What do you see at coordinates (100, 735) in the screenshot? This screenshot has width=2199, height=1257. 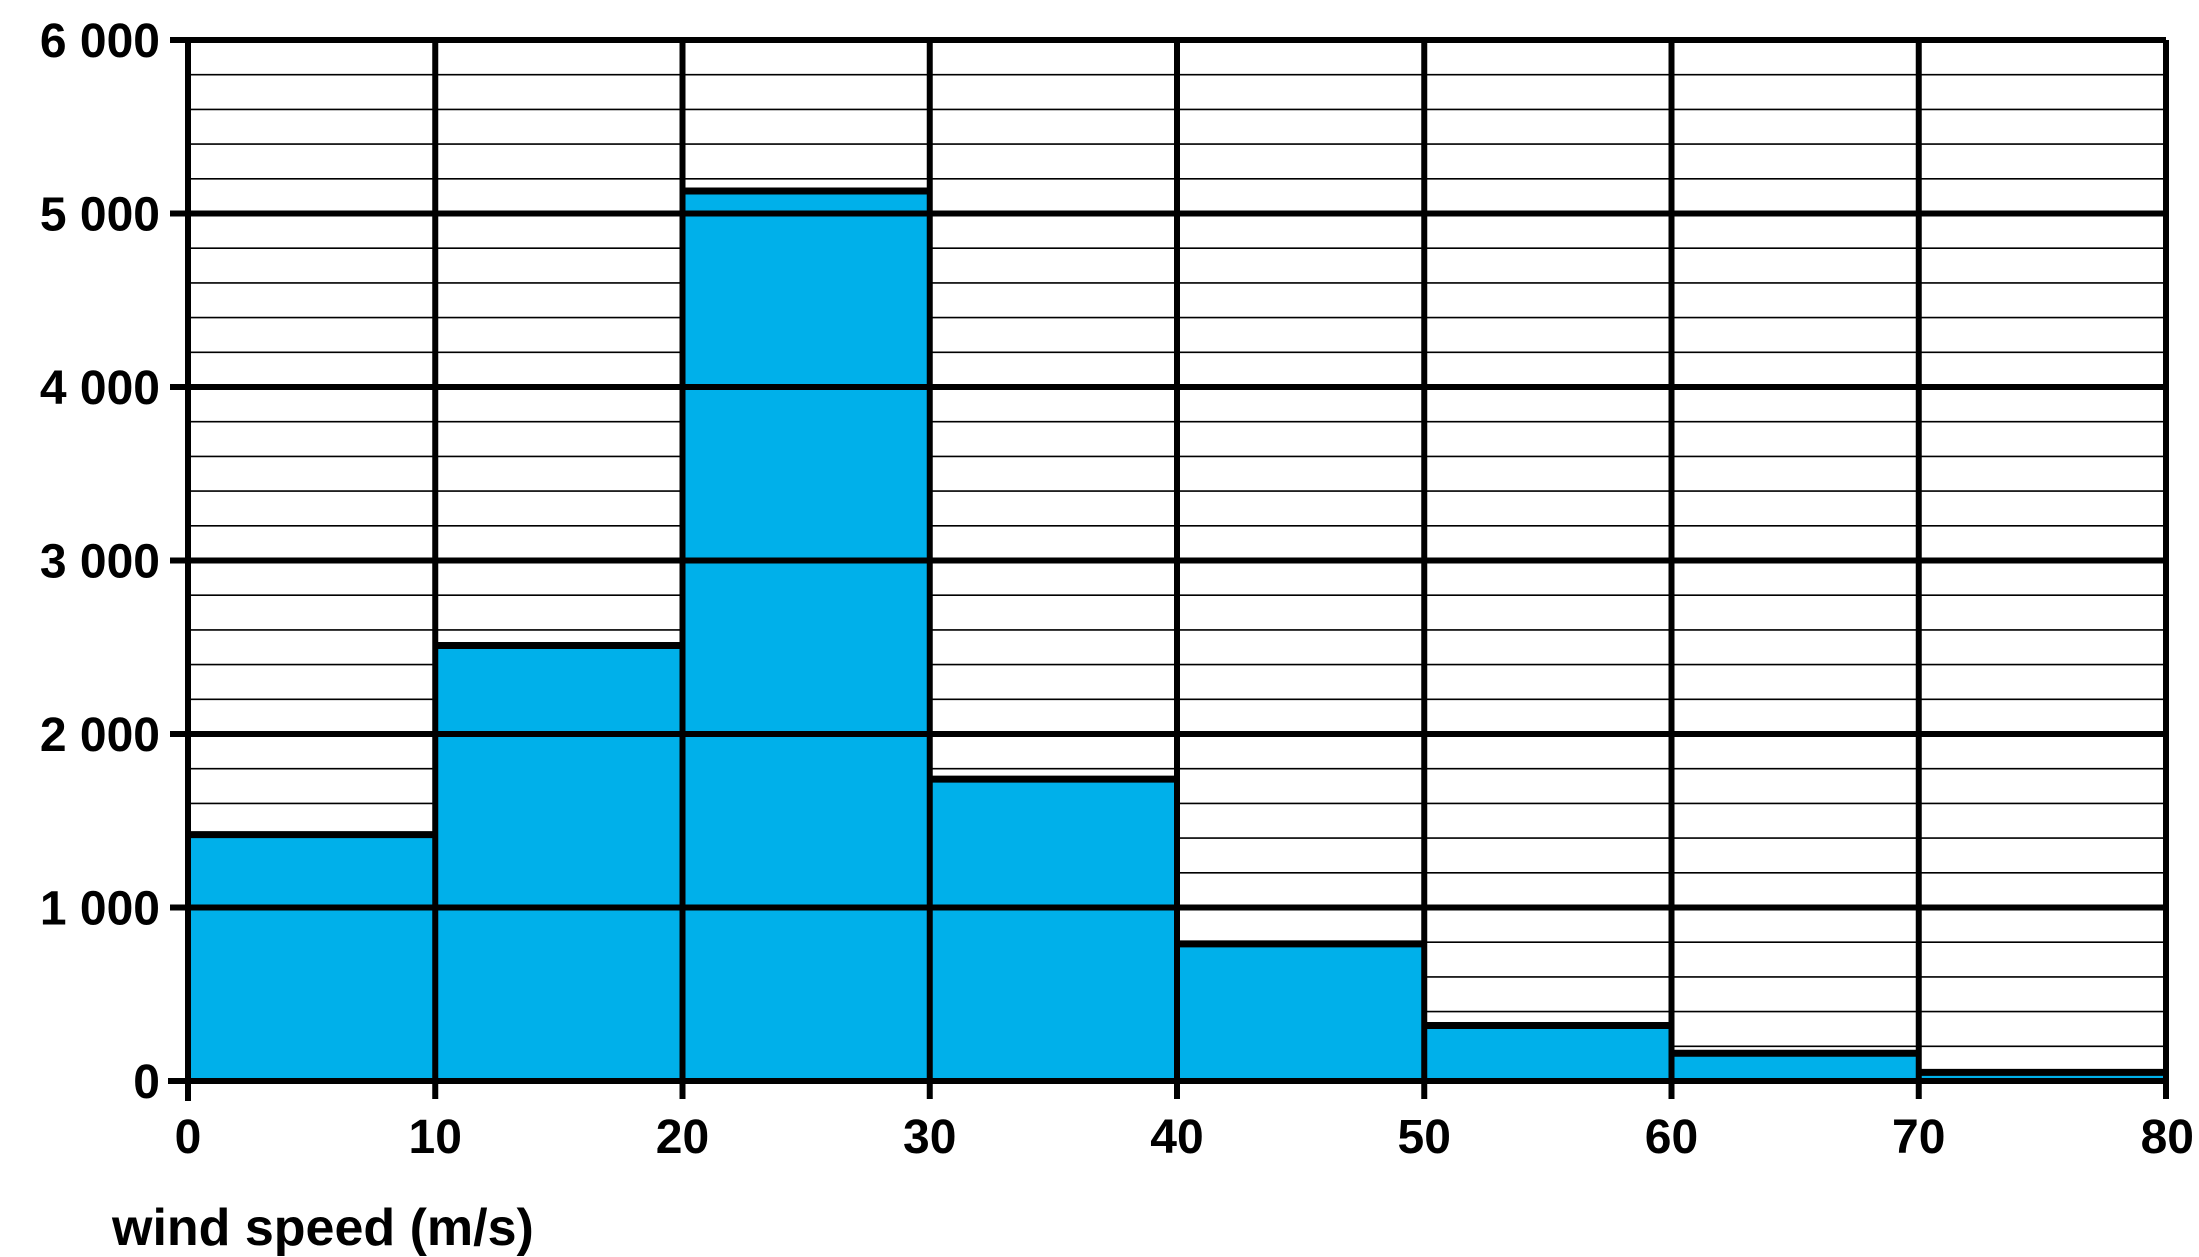 I see `y-tick-label: 2 000` at bounding box center [100, 735].